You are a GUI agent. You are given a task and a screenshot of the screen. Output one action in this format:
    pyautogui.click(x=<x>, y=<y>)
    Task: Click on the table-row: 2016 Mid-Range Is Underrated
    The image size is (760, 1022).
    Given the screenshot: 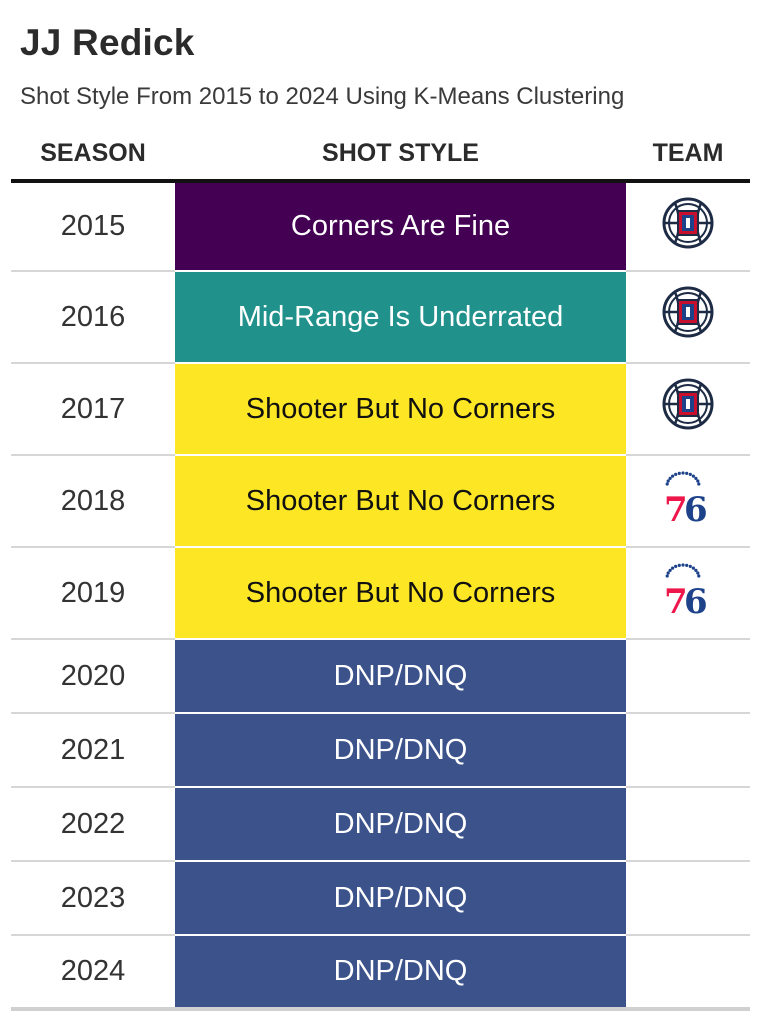 What is the action you would take?
    pyautogui.click(x=380, y=317)
    